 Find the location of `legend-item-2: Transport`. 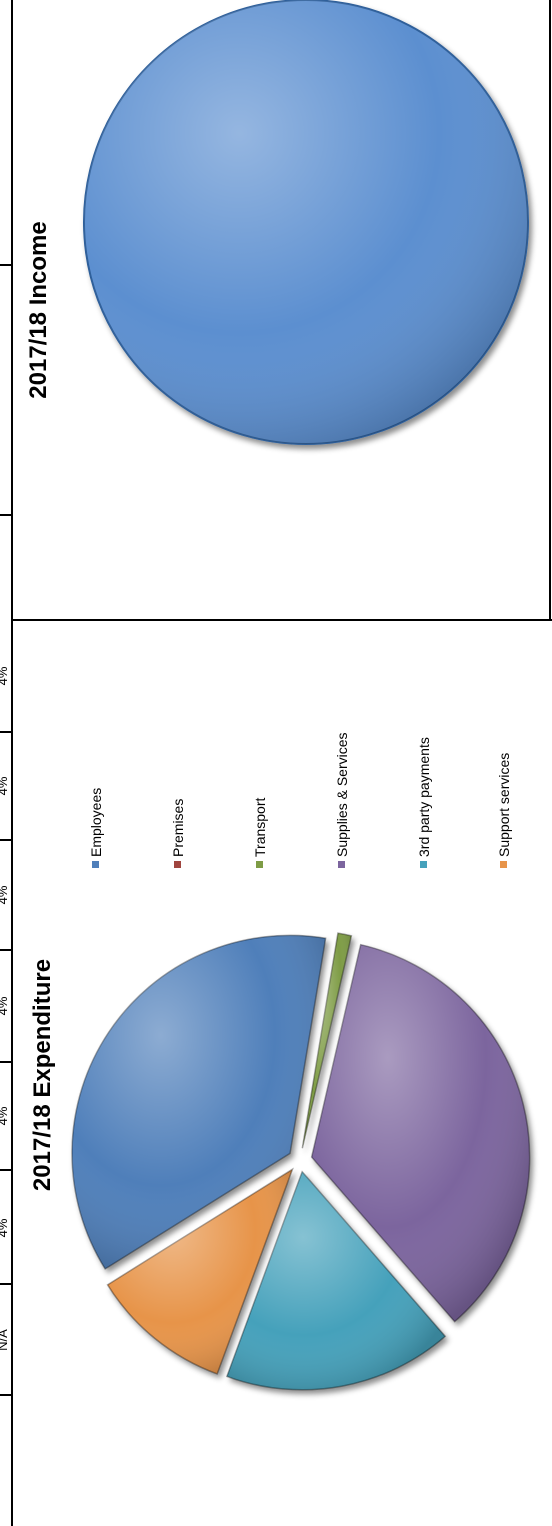

legend-item-2: Transport is located at coordinates (260, 832).